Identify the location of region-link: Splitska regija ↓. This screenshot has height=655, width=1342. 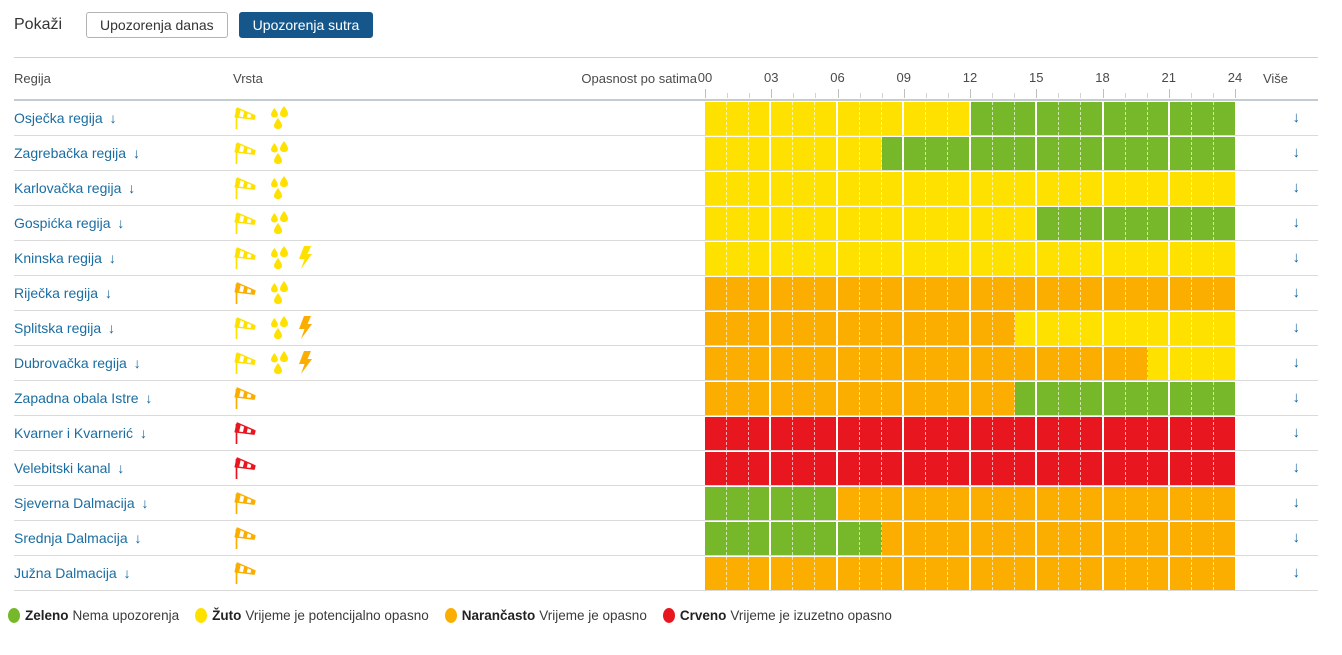
(65, 328).